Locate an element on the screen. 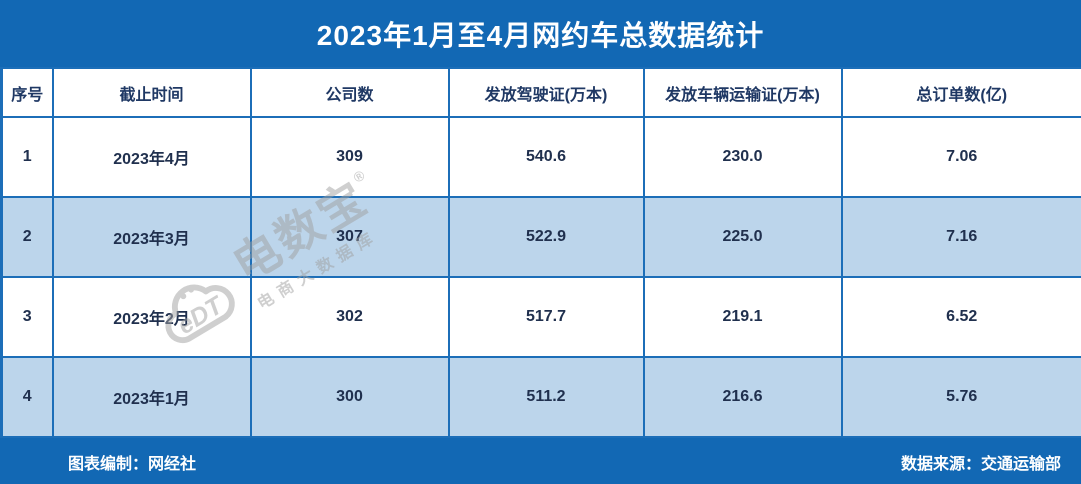 This screenshot has height=484, width=1081. table-cell: 7.06 is located at coordinates (960, 157).